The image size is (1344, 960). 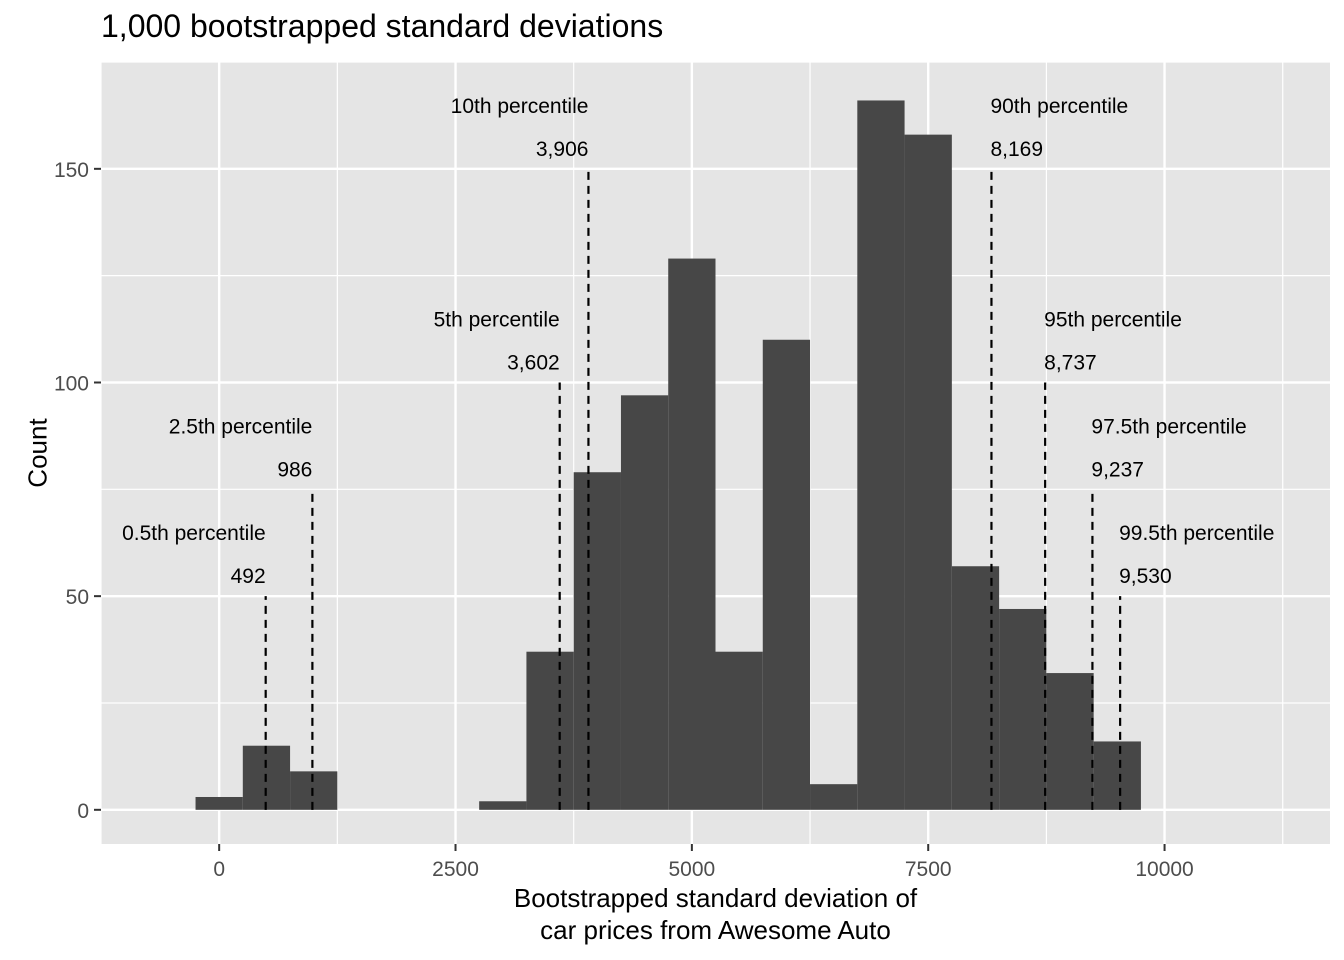 I want to click on percentile-value: 8,169, so click(x=1016, y=149).